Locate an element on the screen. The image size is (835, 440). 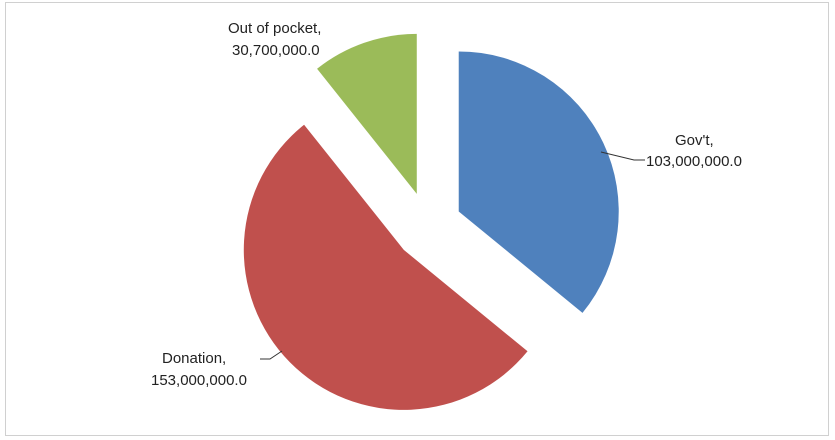
data-label-govt-name: Gov't, is located at coordinates (694, 140).